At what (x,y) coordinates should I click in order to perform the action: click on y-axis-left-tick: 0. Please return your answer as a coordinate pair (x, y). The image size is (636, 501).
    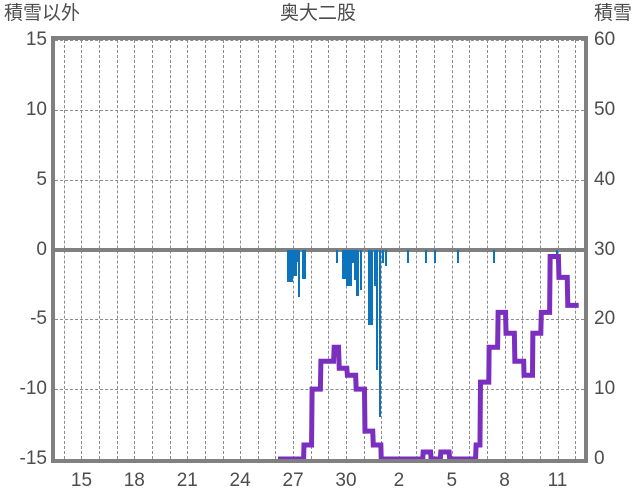
    Looking at the image, I should click on (41, 249).